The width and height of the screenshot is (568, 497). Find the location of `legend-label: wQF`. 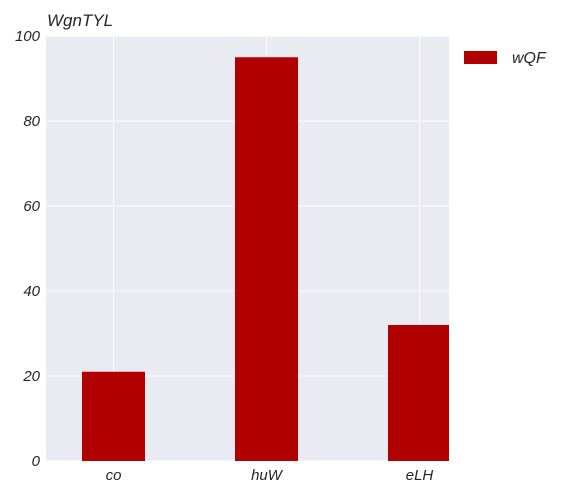

legend-label: wQF is located at coordinates (529, 58).